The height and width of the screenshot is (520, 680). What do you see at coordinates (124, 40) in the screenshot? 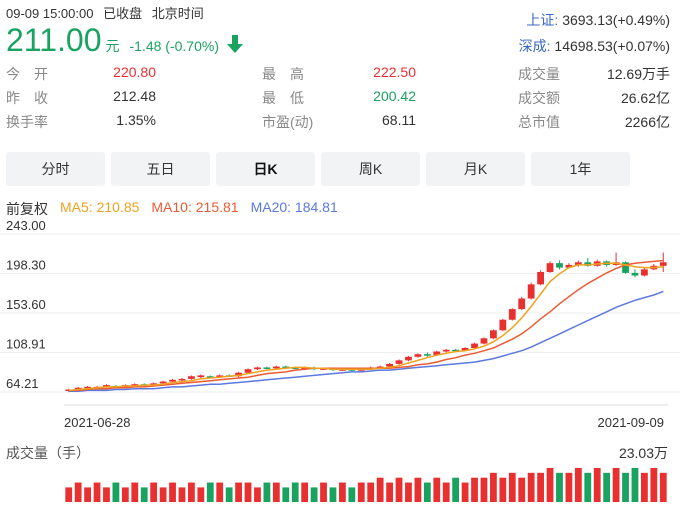
I see `price-row: 211.00 元 -1.48 (-0.70%)` at bounding box center [124, 40].